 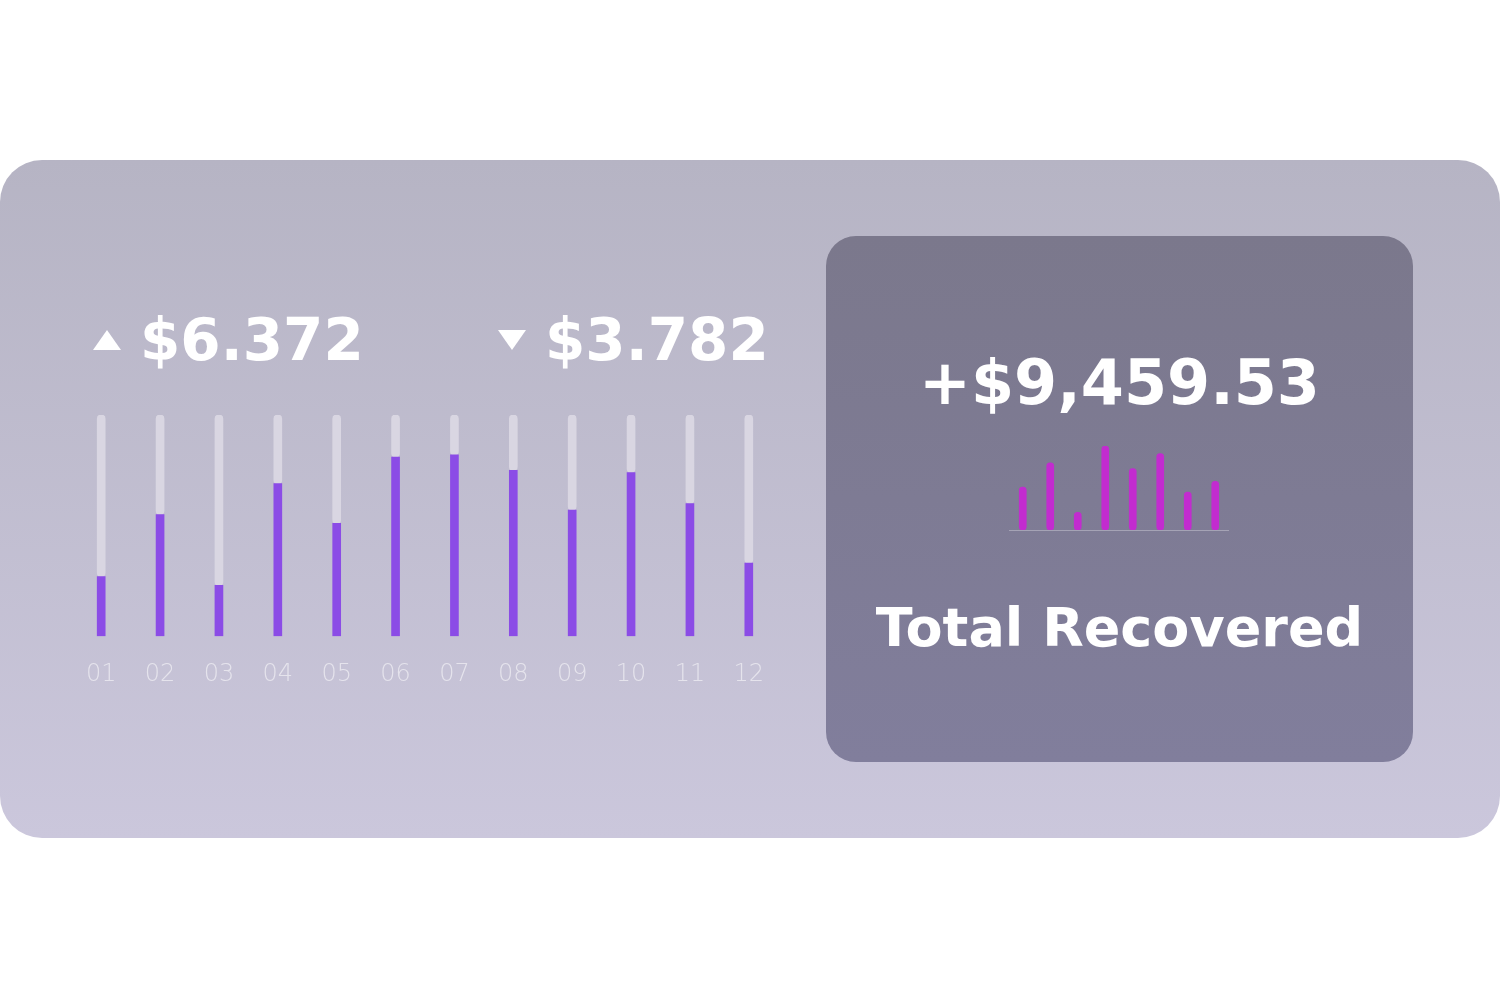 I want to click on text: $6.372, so click(x=252, y=340).